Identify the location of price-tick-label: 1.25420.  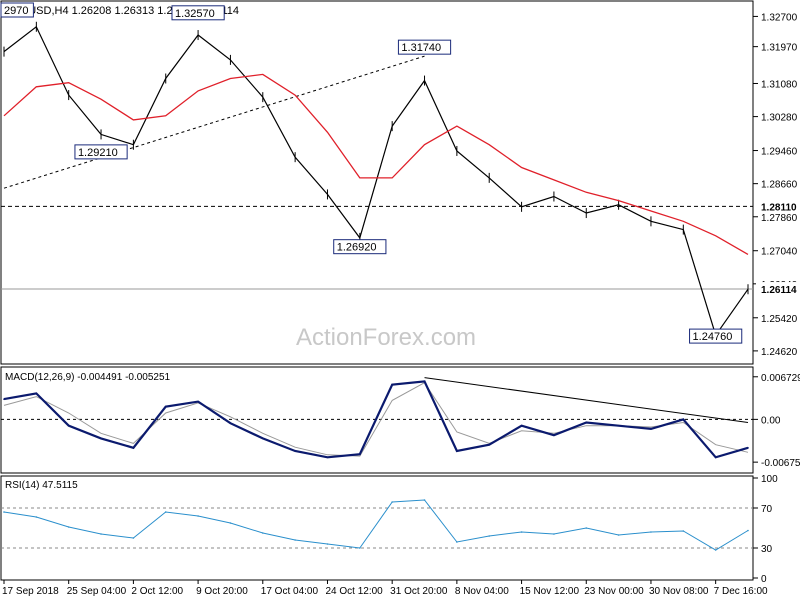
(779, 319).